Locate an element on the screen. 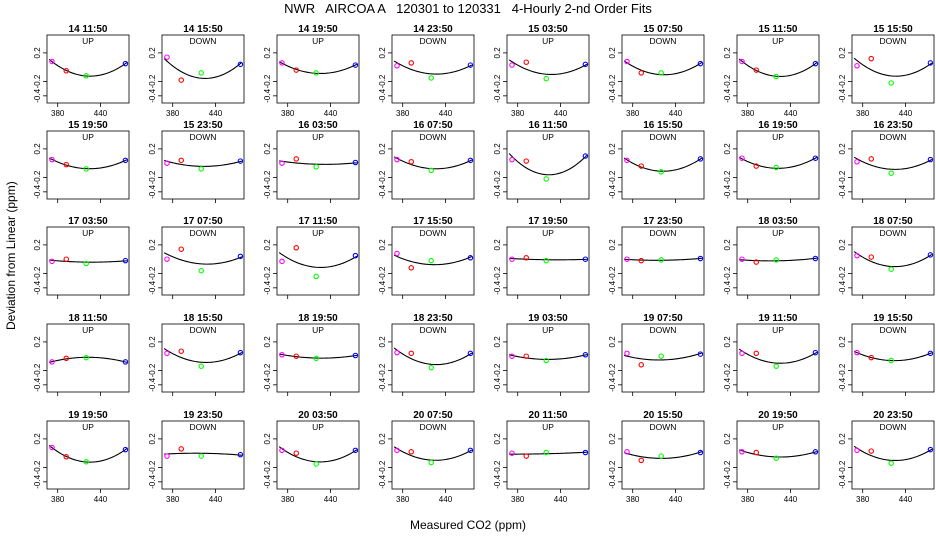 The width and height of the screenshot is (936, 540). panel-title: 18 07:50 is located at coordinates (893, 221).